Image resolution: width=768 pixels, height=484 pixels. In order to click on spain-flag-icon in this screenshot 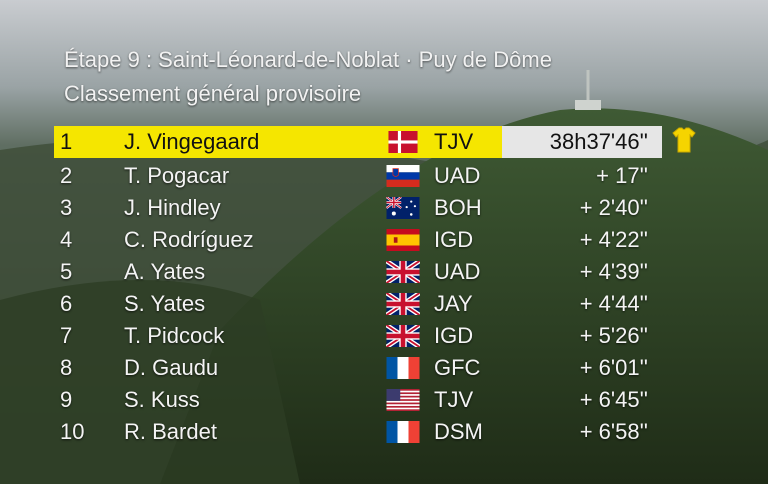, I will do `click(403, 240)`.